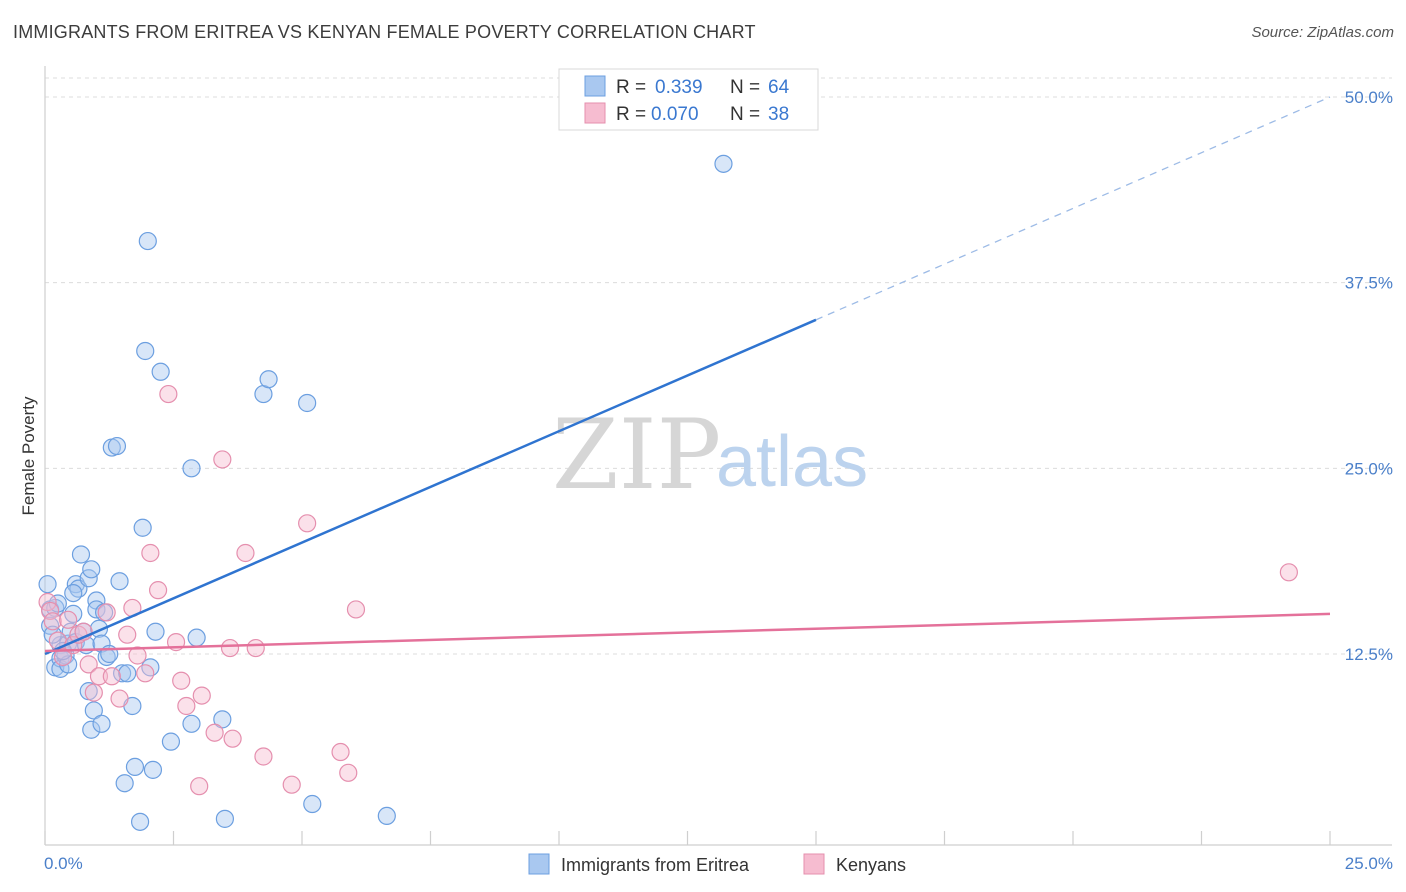 This screenshot has width=1406, height=892. What do you see at coordinates (595, 86) in the screenshot?
I see `legend-swatch-eritrea` at bounding box center [595, 86].